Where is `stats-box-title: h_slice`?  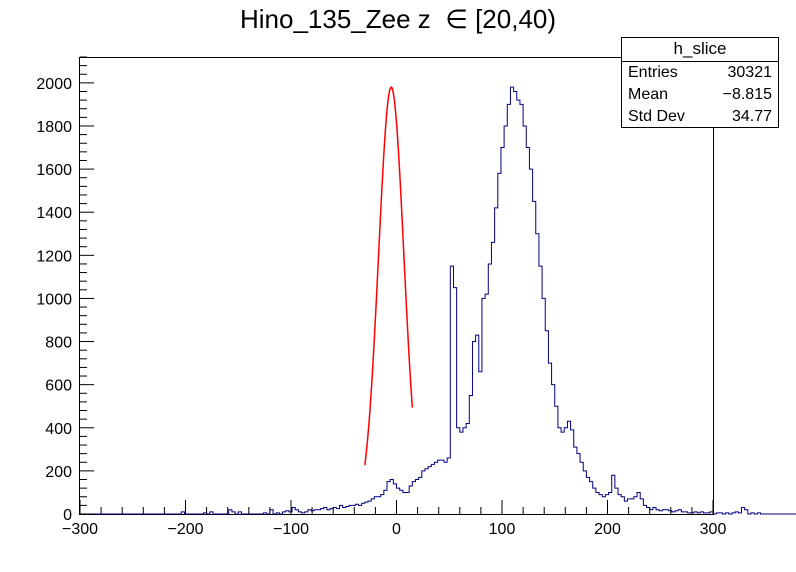
stats-box-title: h_slice is located at coordinates (700, 50).